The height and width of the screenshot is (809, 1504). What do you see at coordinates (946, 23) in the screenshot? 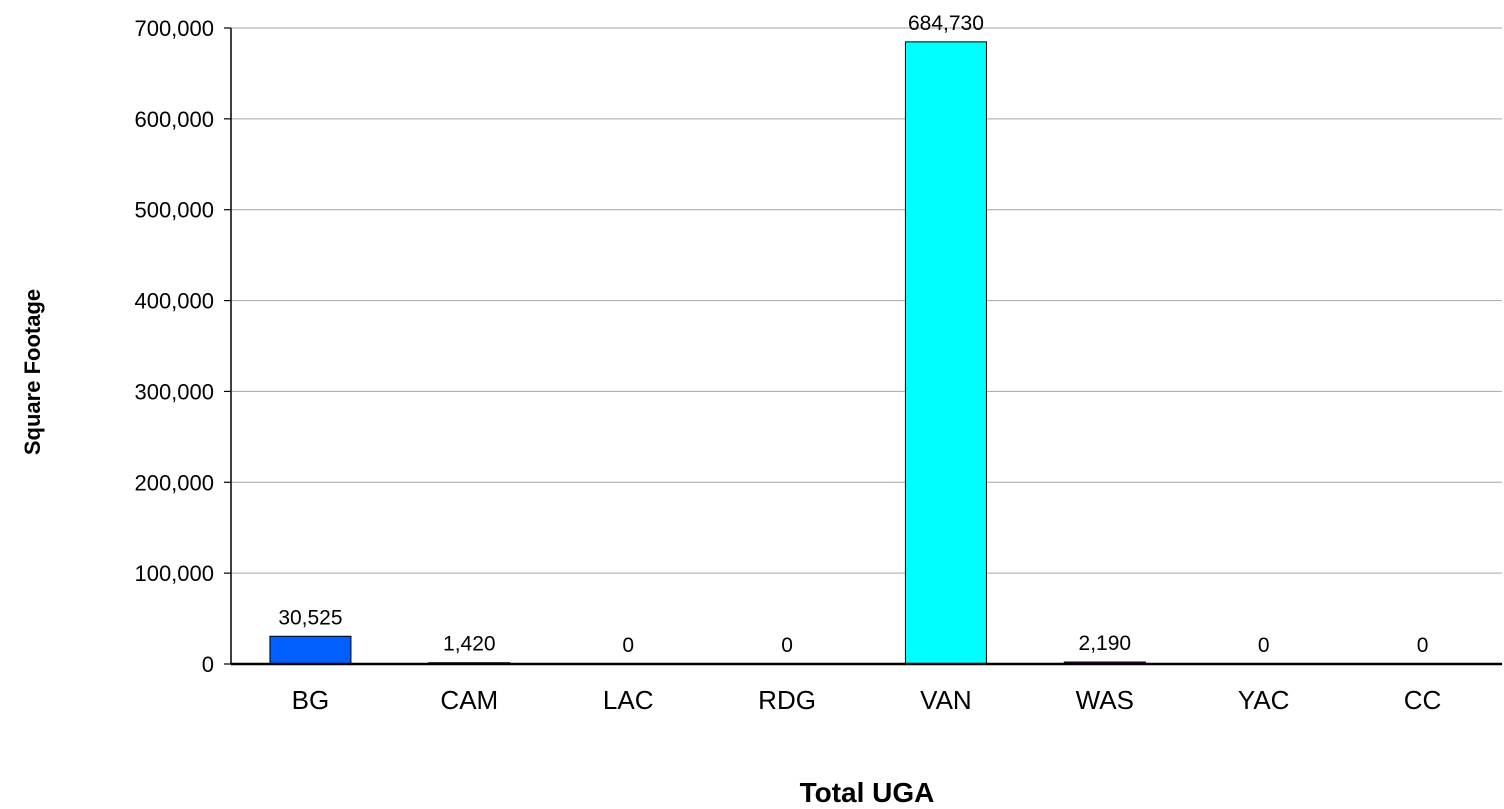
I see `data-label-van: 684,730` at bounding box center [946, 23].